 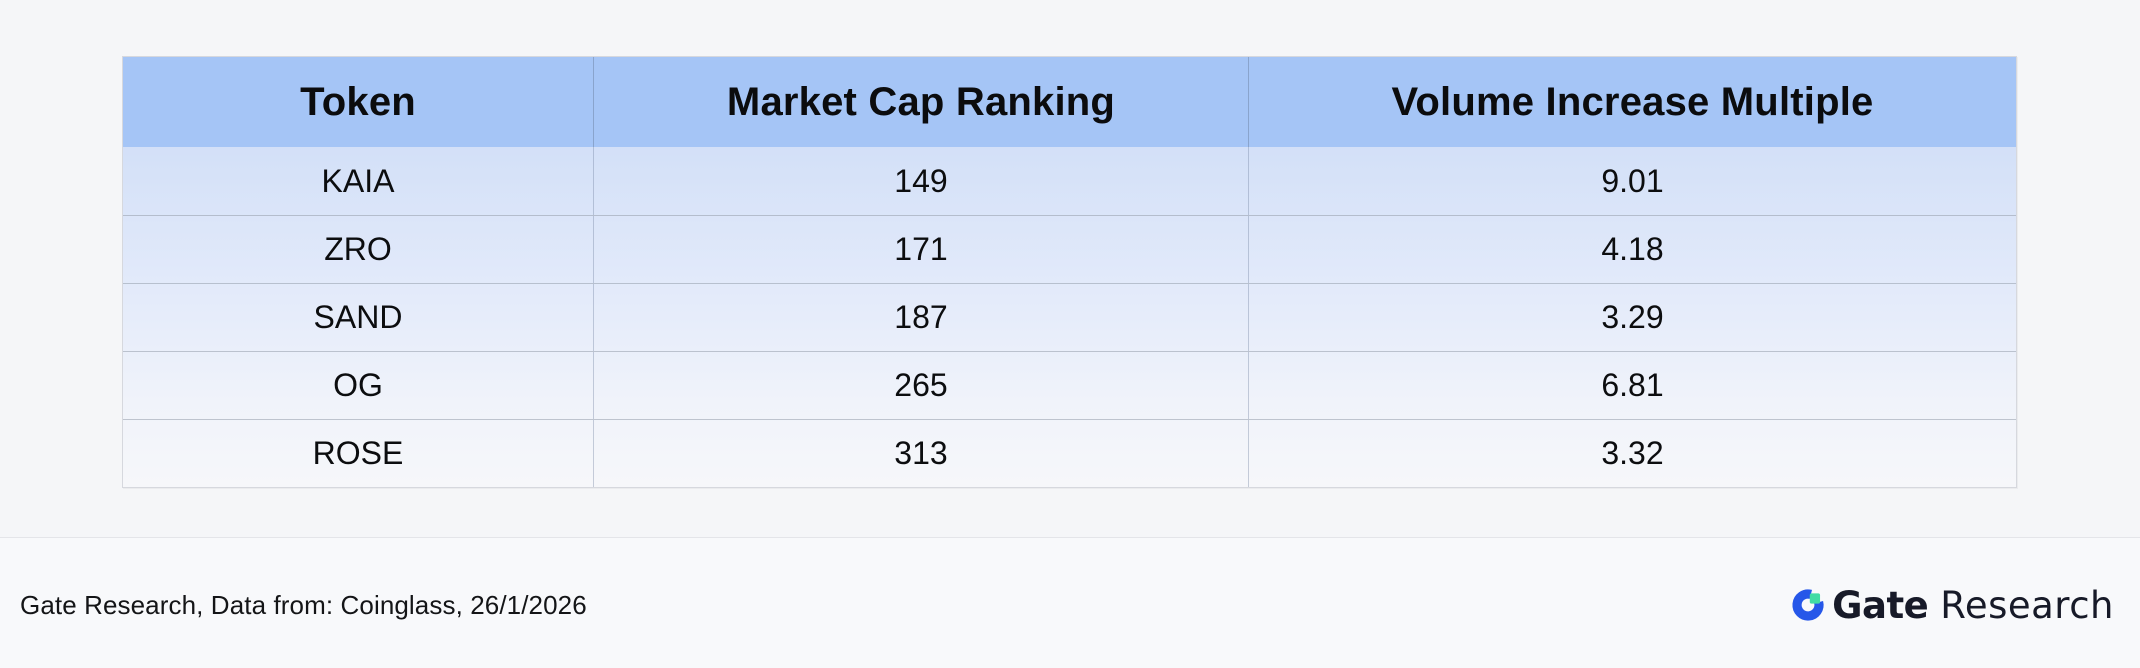 I want to click on cell-volume-multiple: 3.29, so click(x=1632, y=317).